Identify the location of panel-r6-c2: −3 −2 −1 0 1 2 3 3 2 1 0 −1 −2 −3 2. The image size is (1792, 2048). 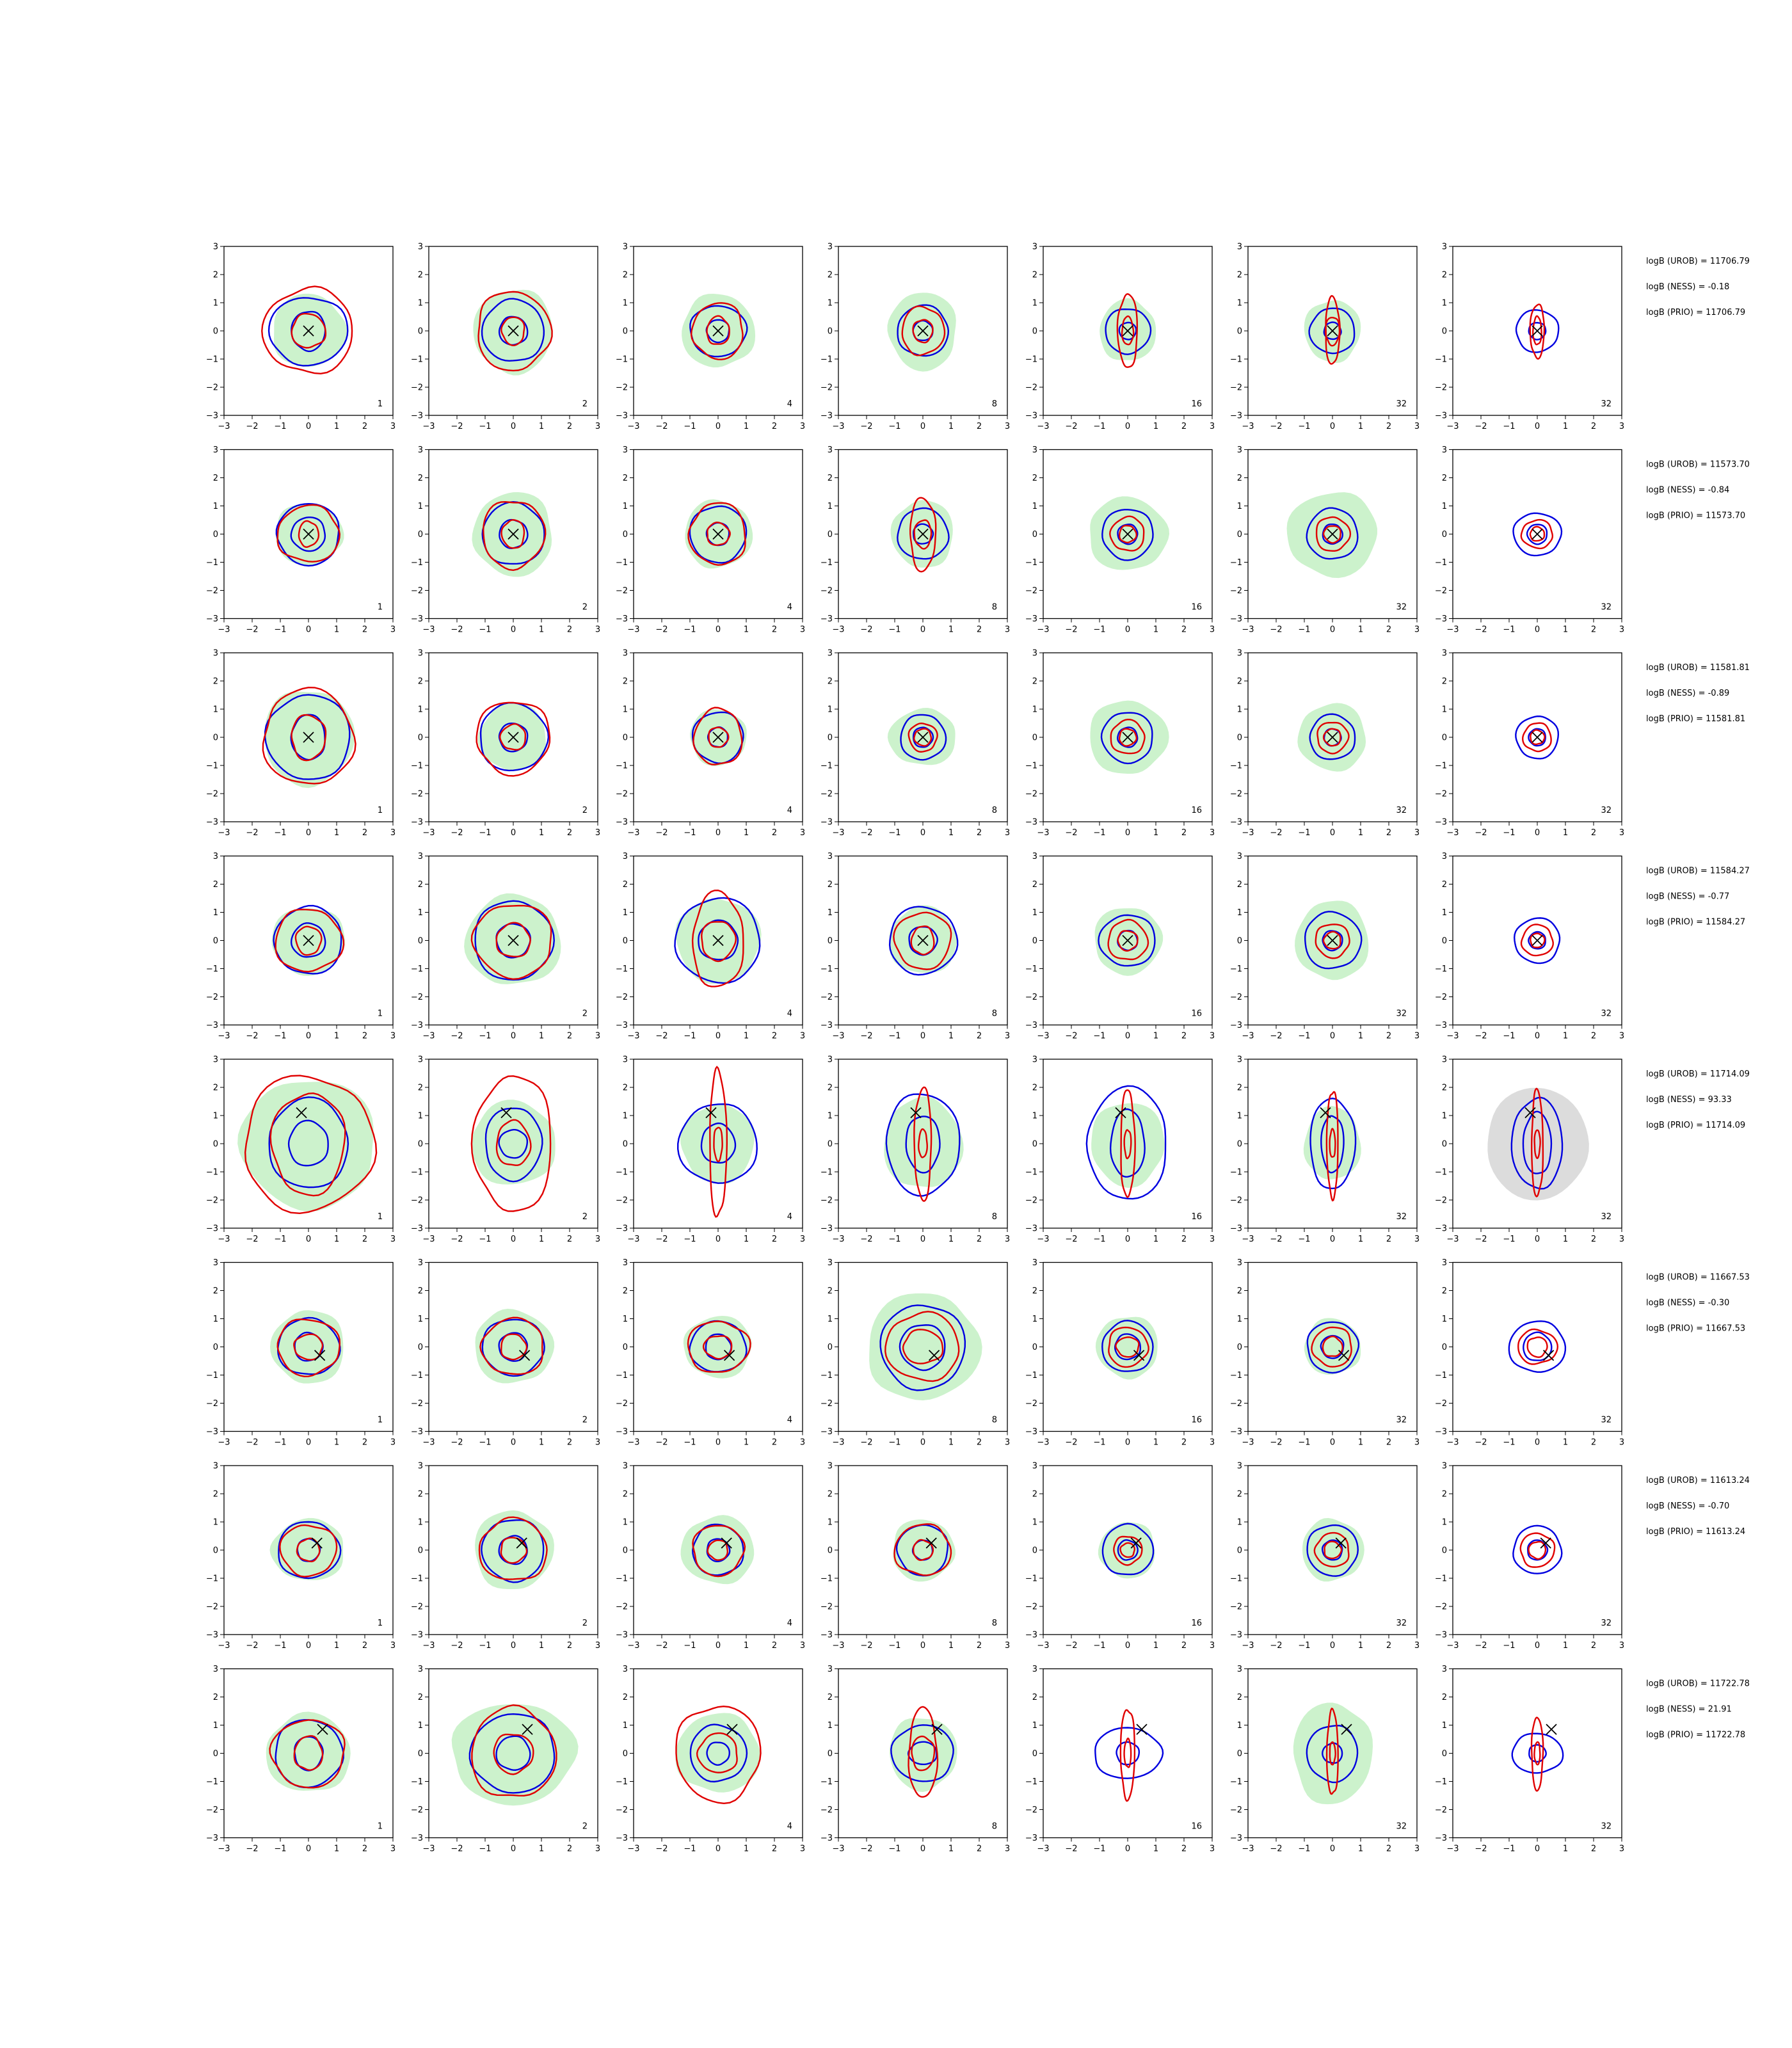
(505, 1353).